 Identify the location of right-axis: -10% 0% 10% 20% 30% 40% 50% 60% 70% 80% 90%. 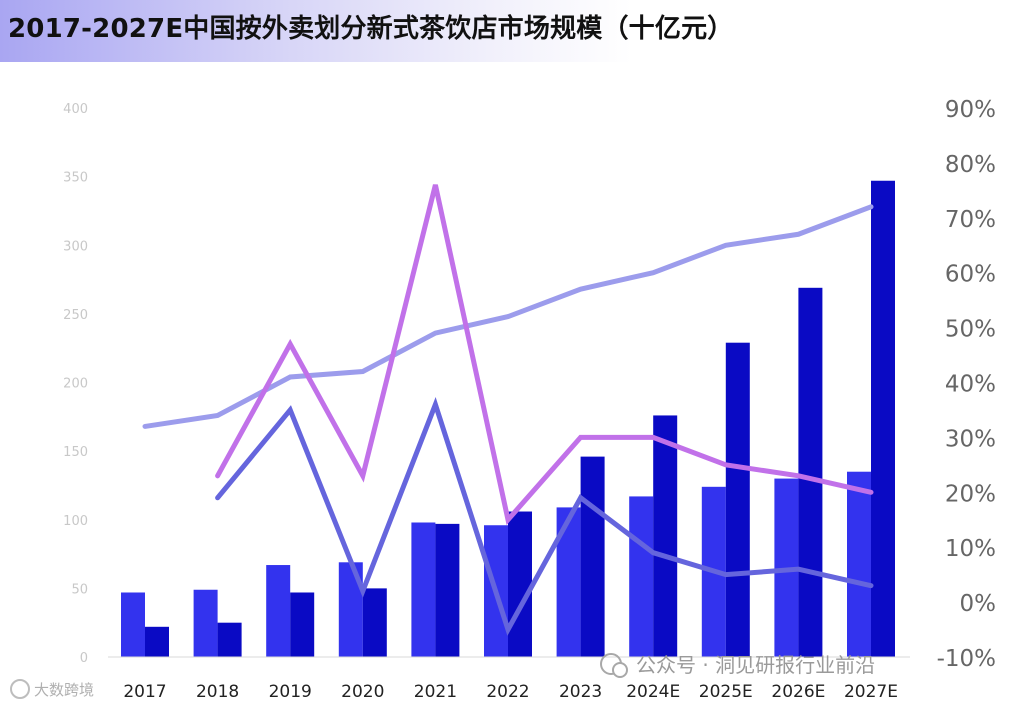
(966, 384).